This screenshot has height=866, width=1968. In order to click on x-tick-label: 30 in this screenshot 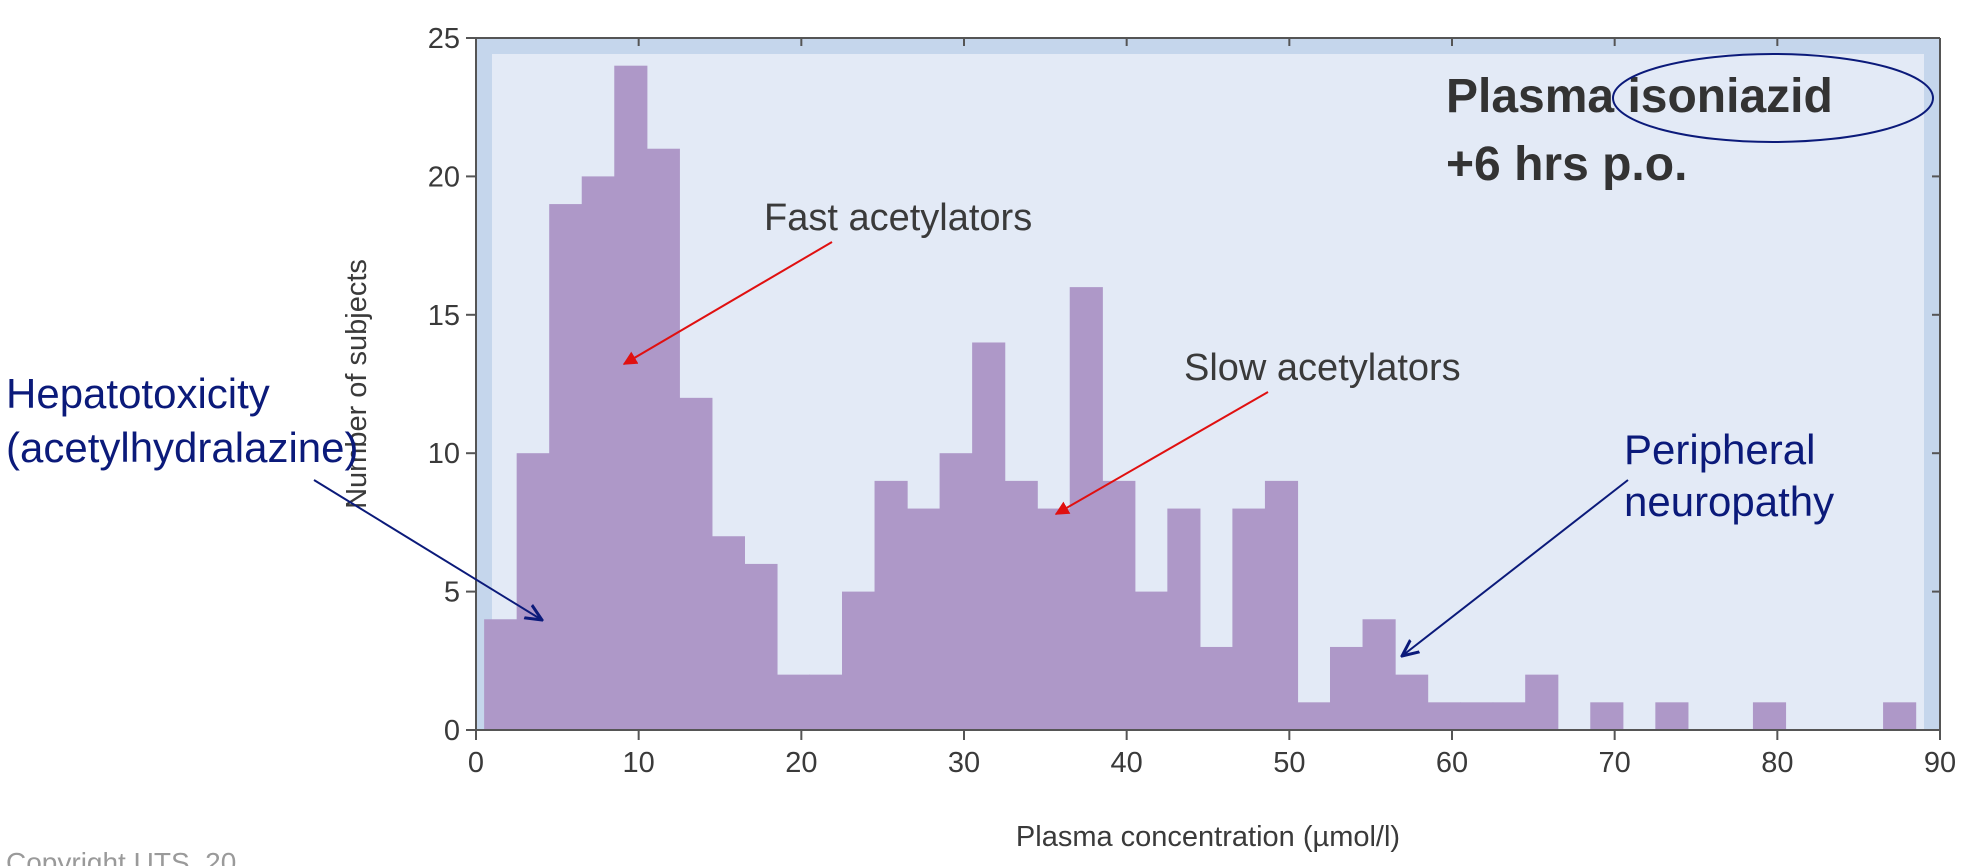, I will do `click(964, 763)`.